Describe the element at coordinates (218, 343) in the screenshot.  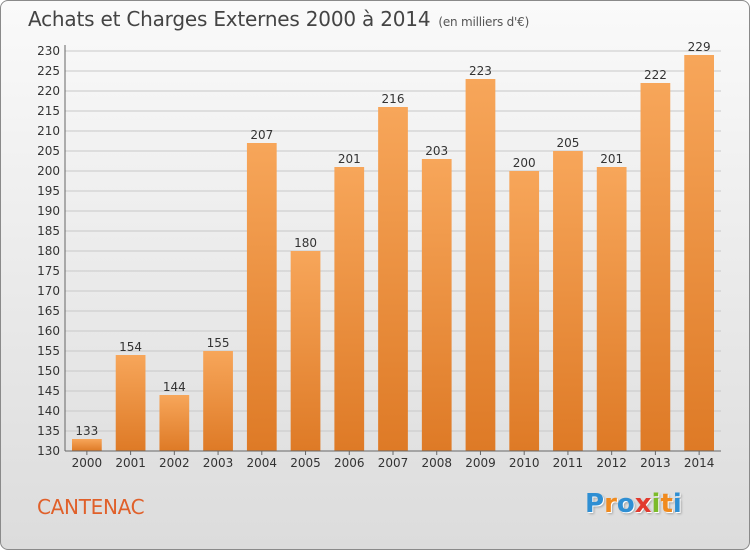
I see `value-label-2003: 155` at that location.